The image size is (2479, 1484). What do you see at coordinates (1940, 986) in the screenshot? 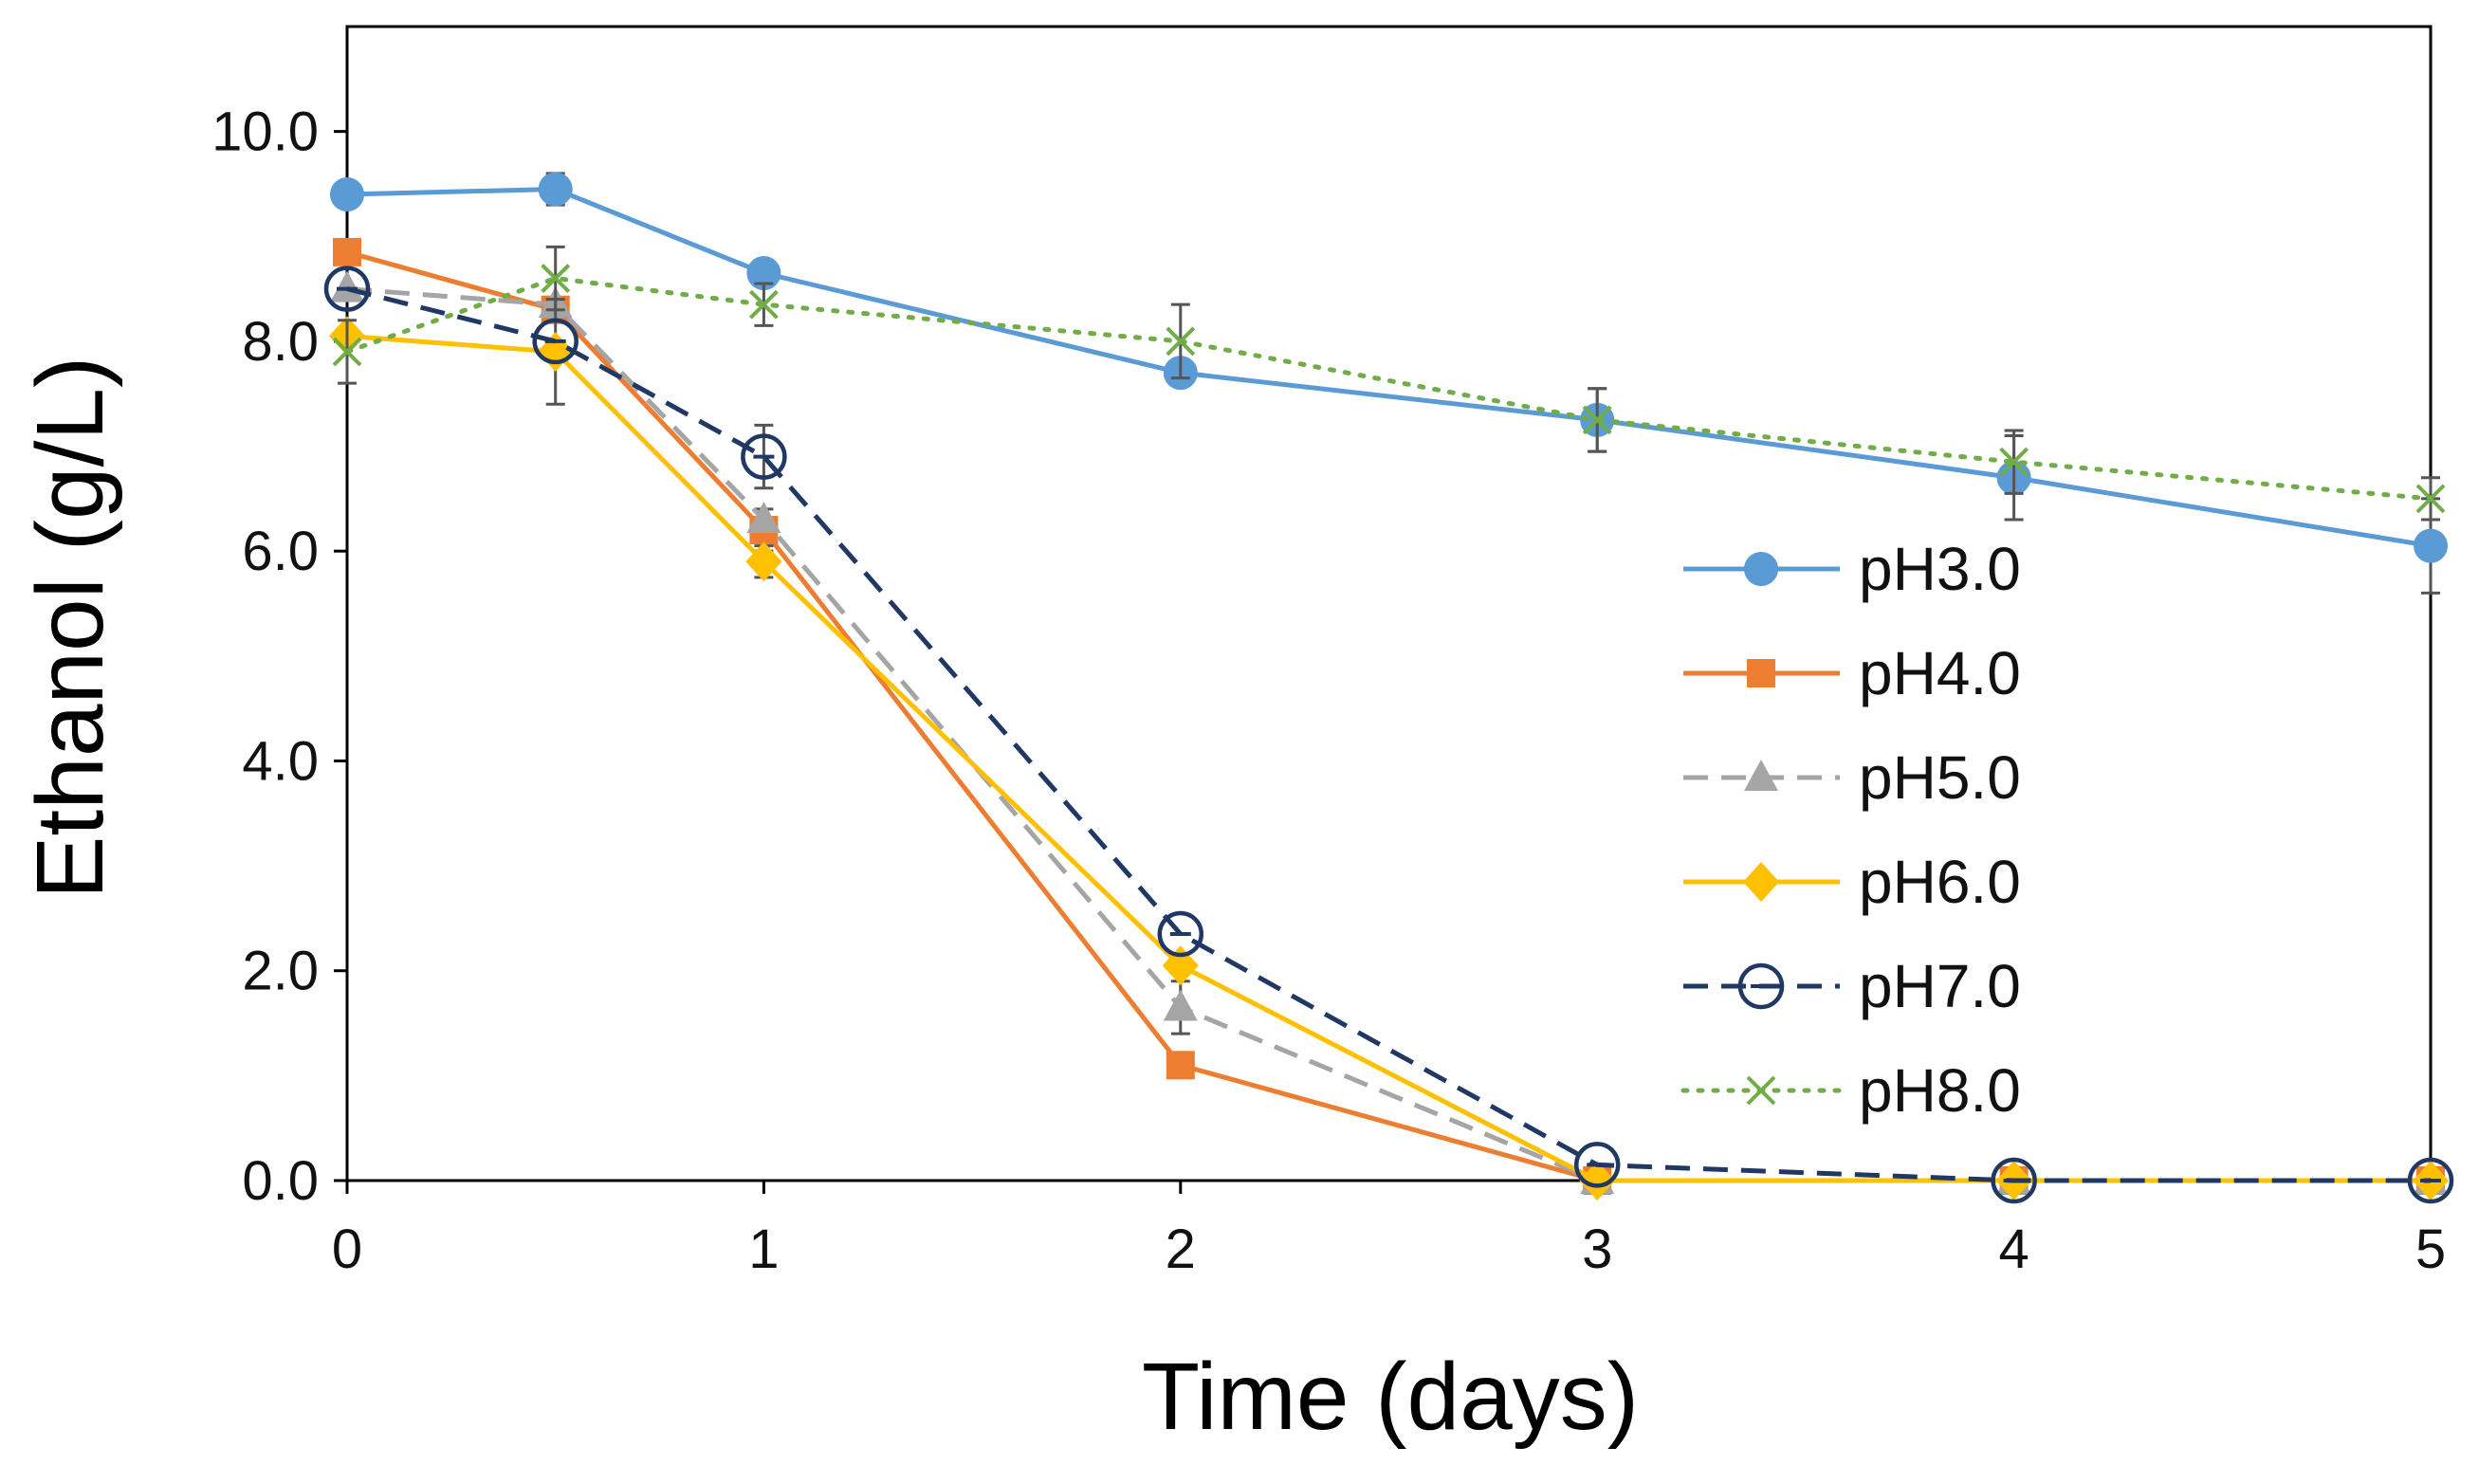
I see `legend-label: pH7.0` at bounding box center [1940, 986].